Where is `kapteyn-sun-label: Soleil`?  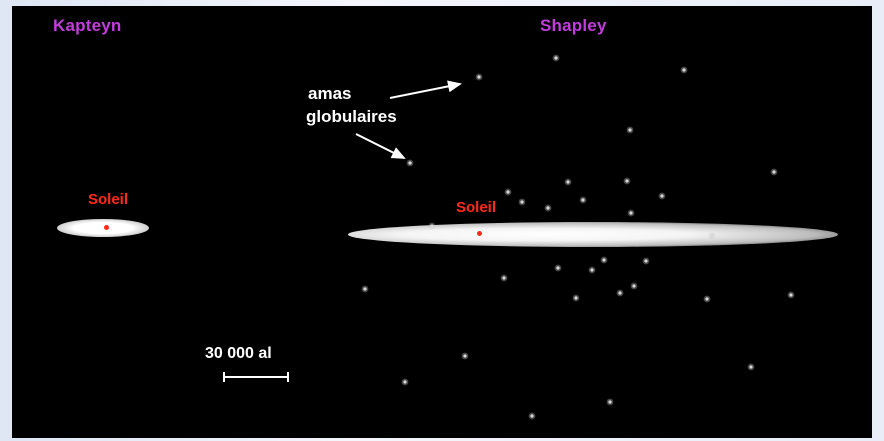
kapteyn-sun-label: Soleil is located at coordinates (108, 199).